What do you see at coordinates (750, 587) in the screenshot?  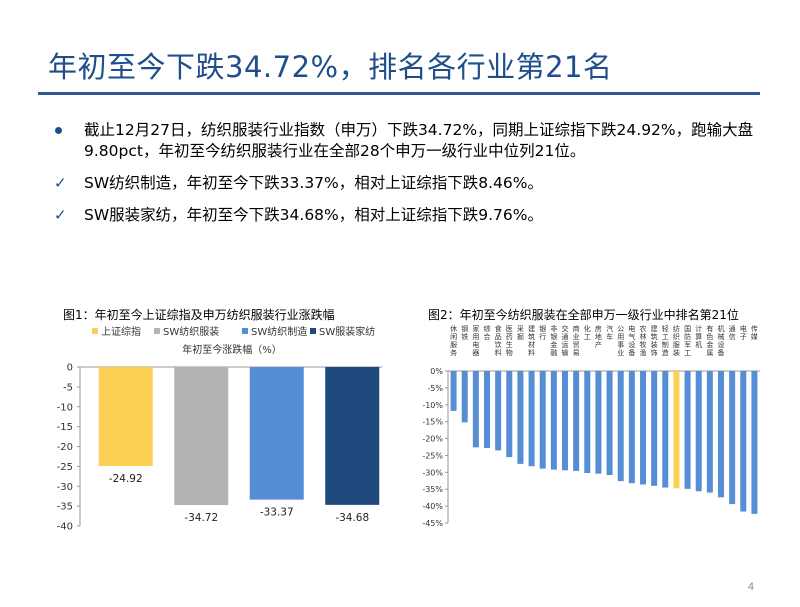 I see `page-number: 4` at bounding box center [750, 587].